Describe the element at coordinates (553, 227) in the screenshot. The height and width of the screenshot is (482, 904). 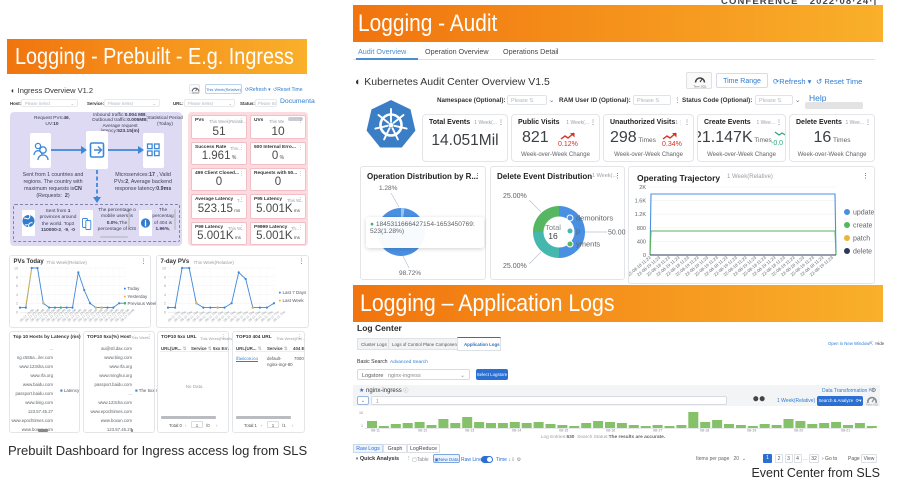
I see `svg-text: Total` at that location.